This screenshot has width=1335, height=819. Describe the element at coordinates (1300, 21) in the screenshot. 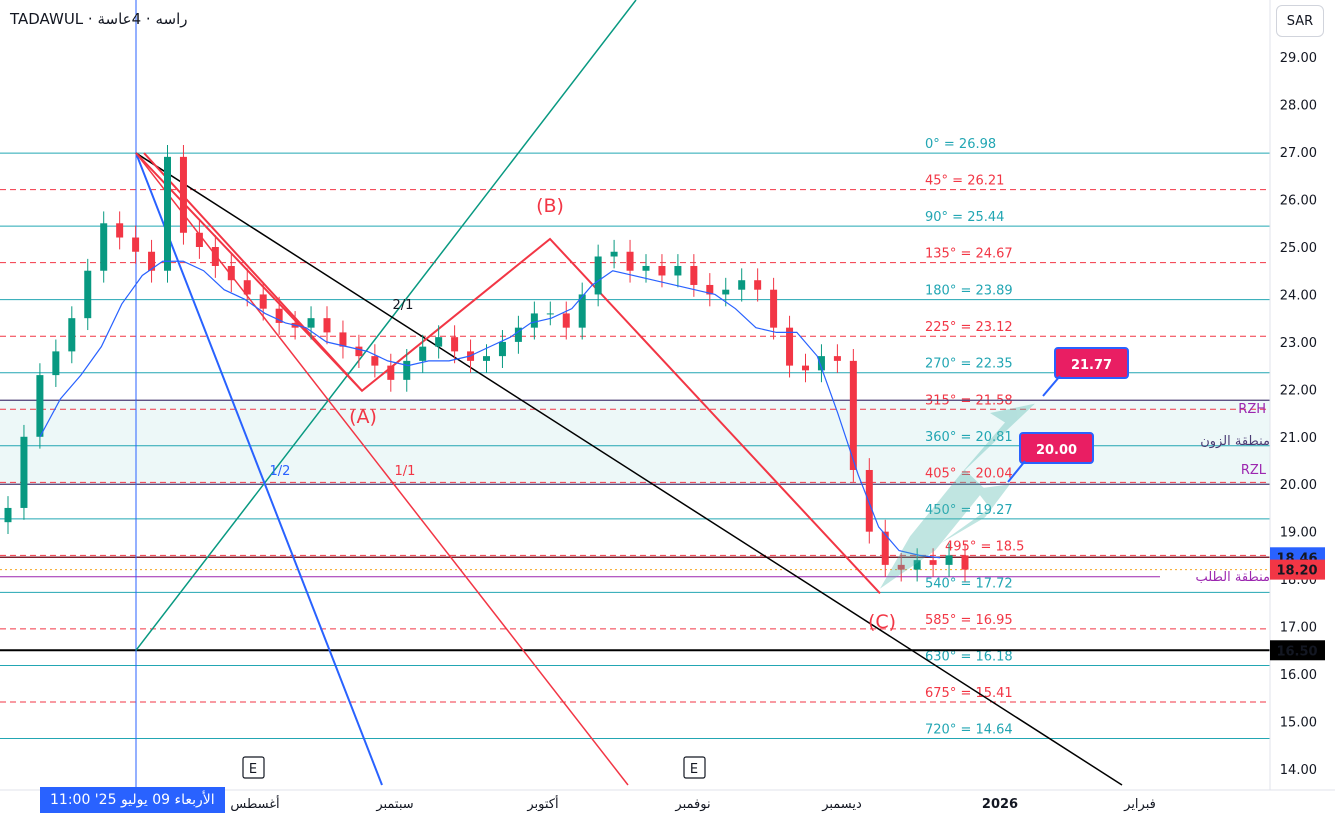

I see `currency-button: SAR` at that location.